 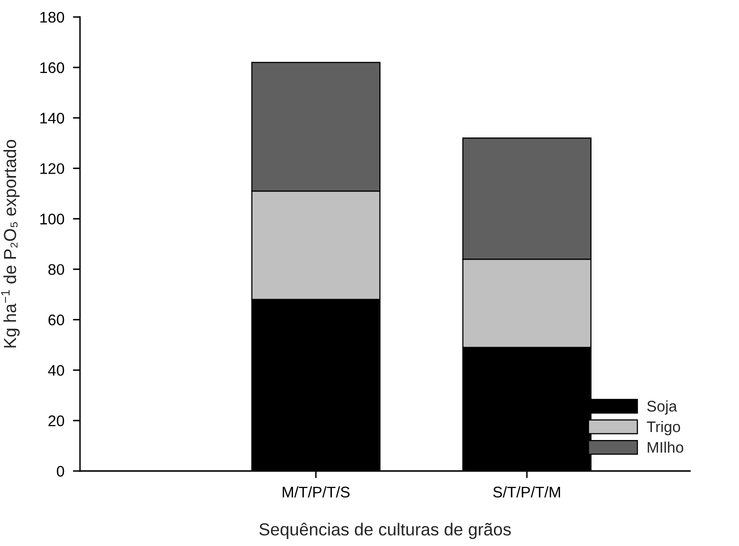 I want to click on y-tick-label: 160, so click(x=52, y=68).